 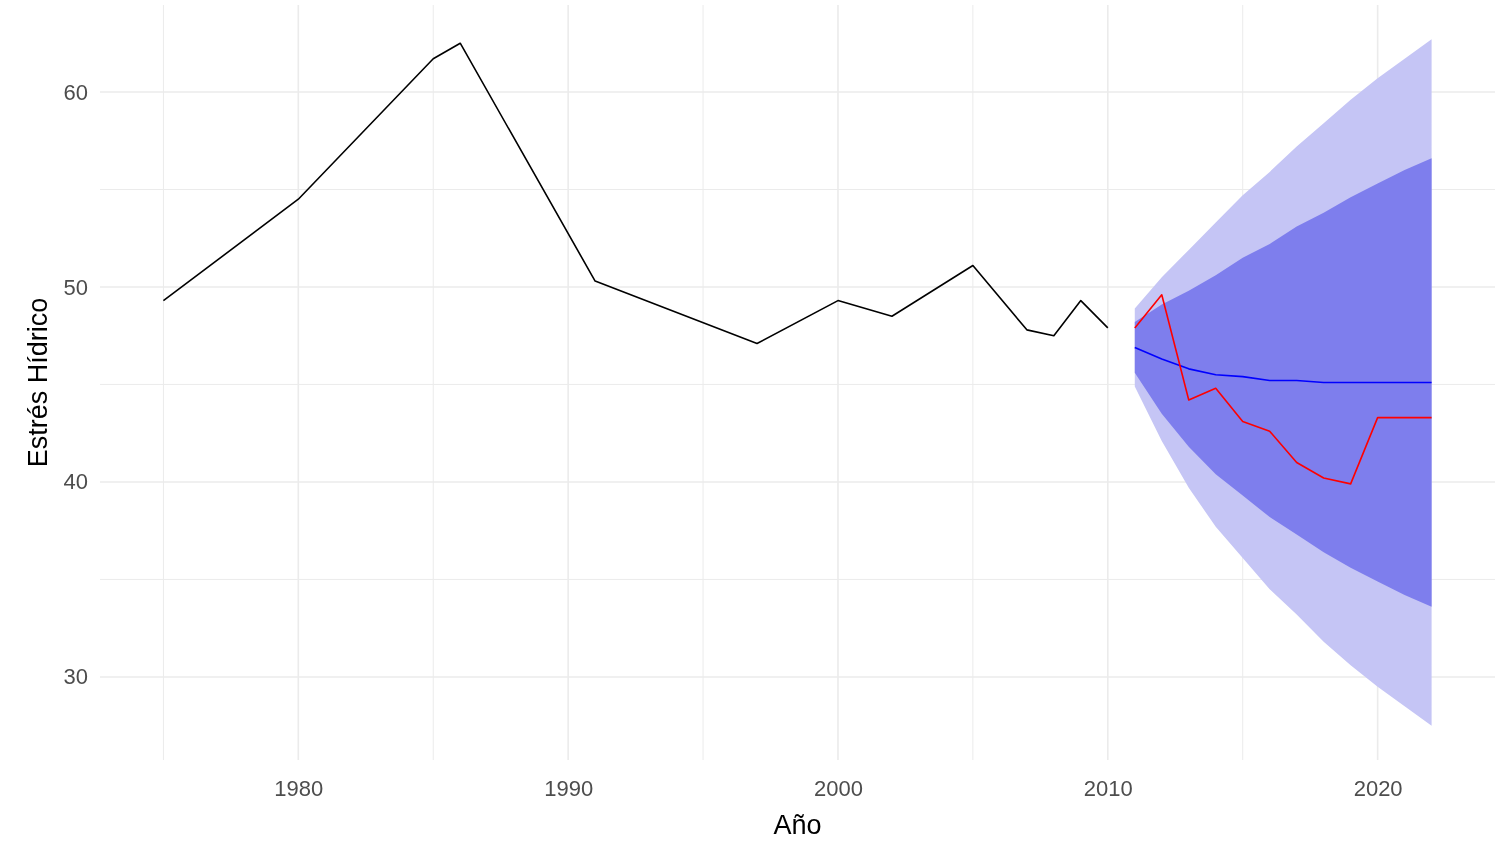 What do you see at coordinates (38, 382) in the screenshot?
I see `y-axis-title: Estrés Hídrico` at bounding box center [38, 382].